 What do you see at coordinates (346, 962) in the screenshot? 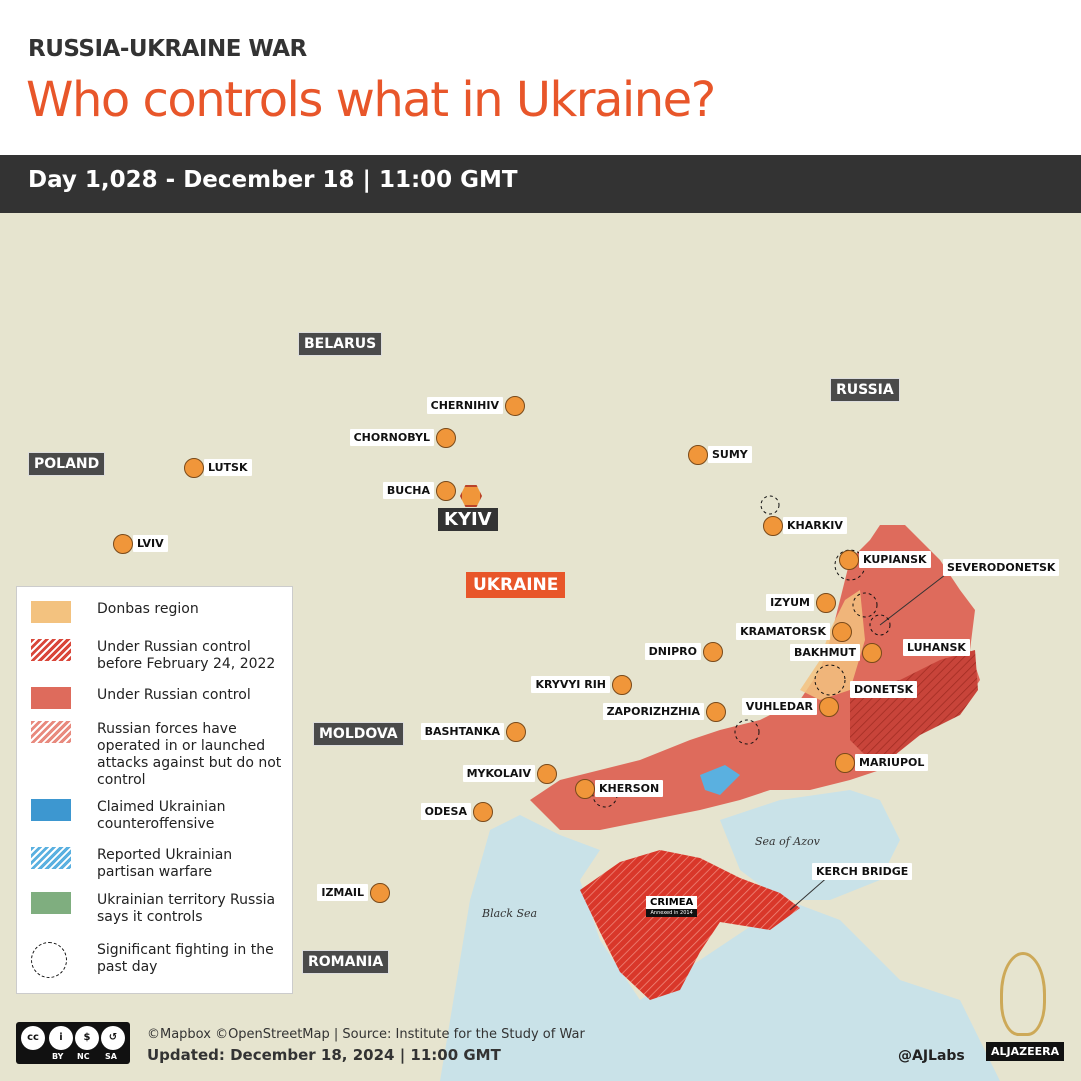
I see `country-label-romania: ROMANIA` at bounding box center [346, 962].